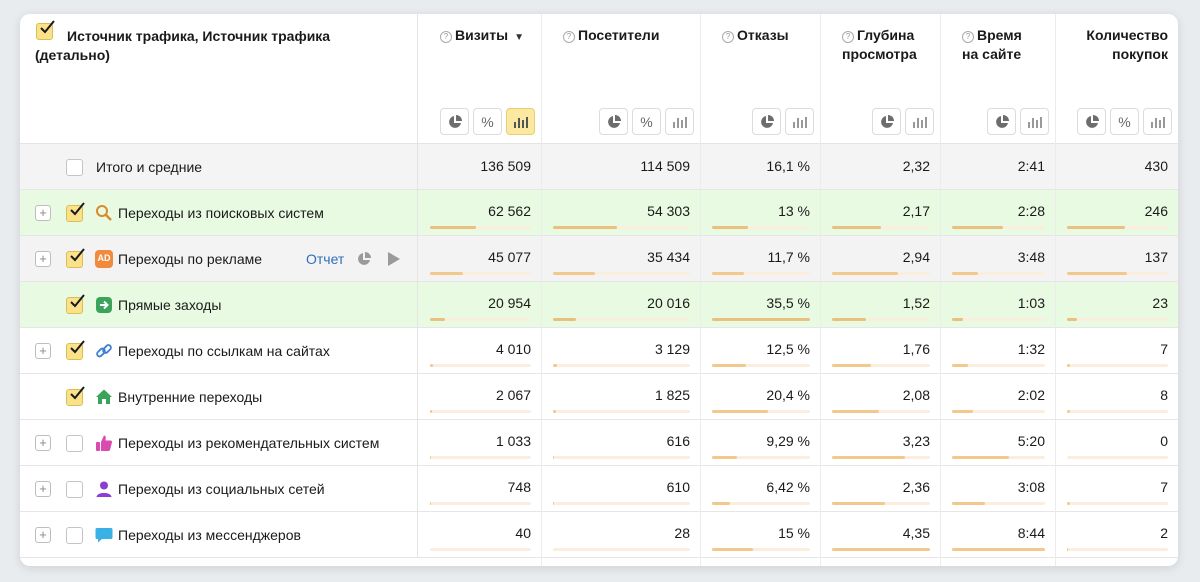 The height and width of the screenshot is (582, 1200). I want to click on report-link: Отчет, so click(325, 259).